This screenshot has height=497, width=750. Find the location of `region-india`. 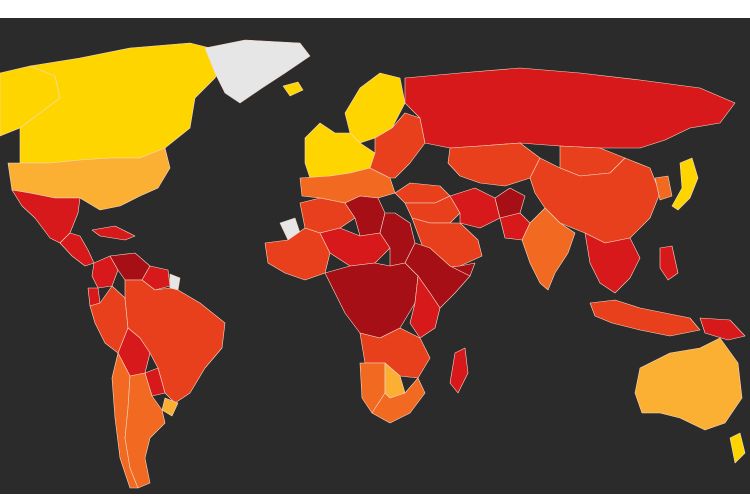

region-india is located at coordinates (548, 249).